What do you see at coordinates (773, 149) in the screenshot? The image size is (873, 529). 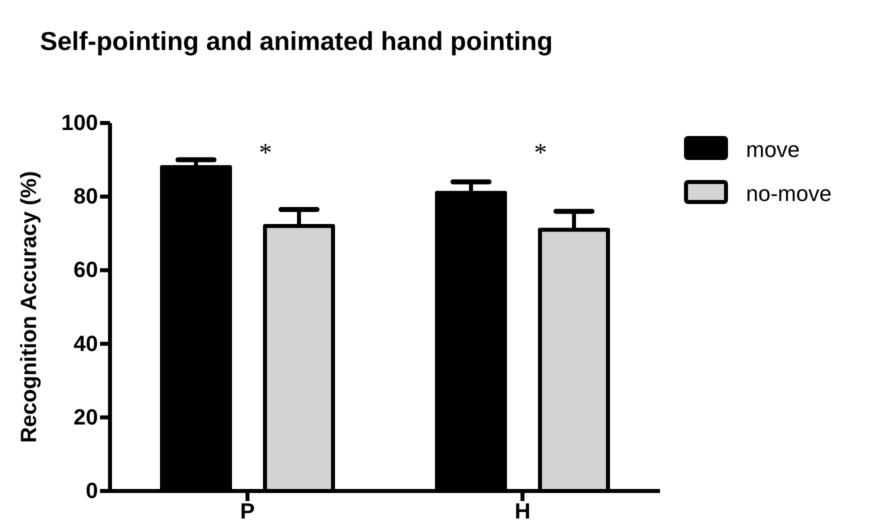 I see `legend-label: move` at bounding box center [773, 149].